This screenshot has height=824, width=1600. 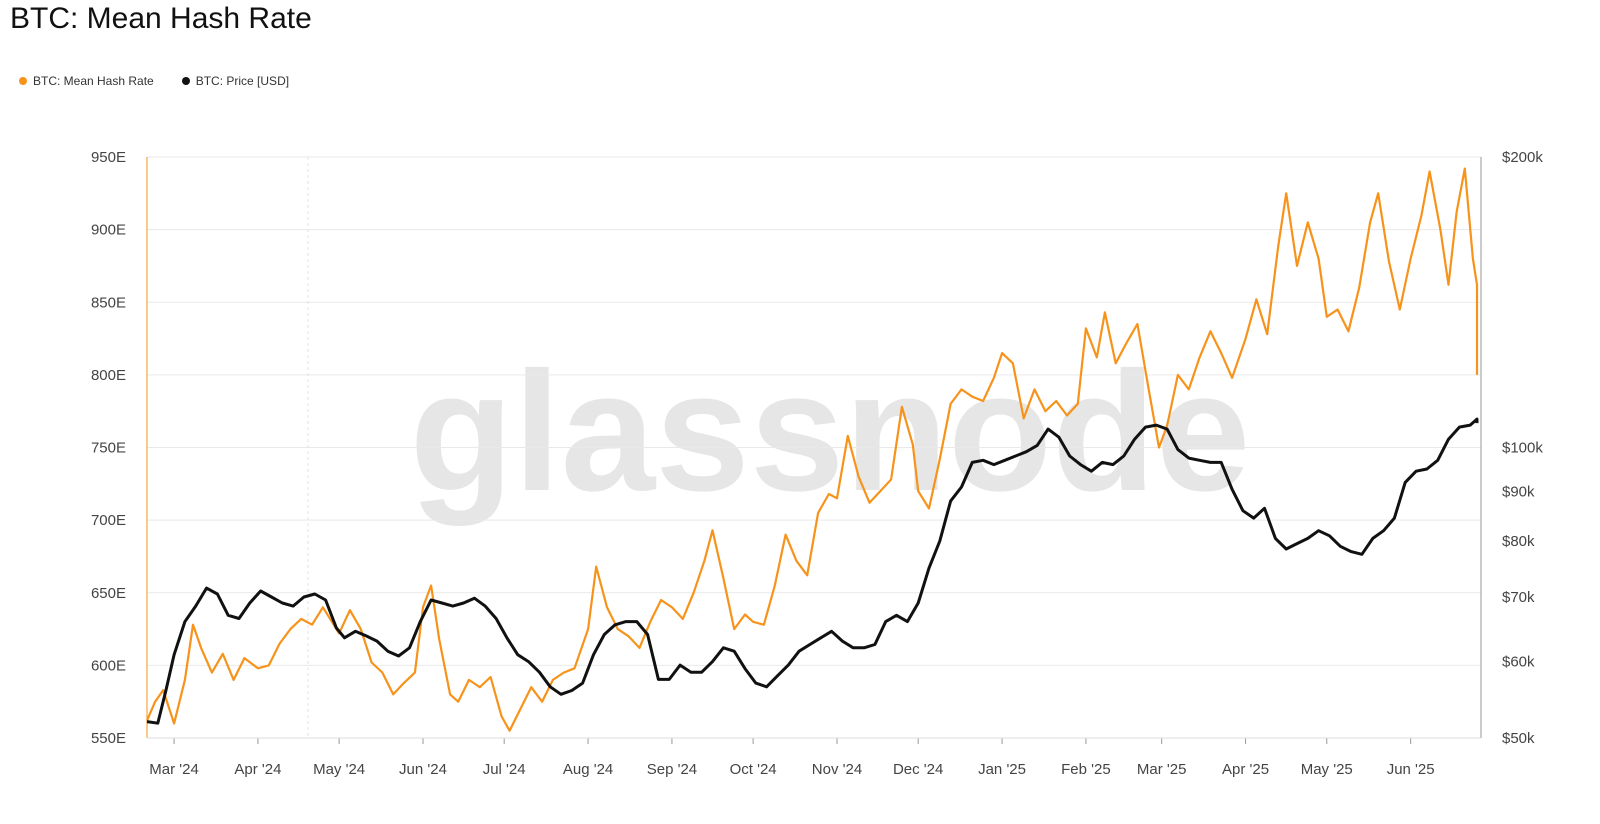 What do you see at coordinates (108, 738) in the screenshot?
I see `y-left-tick-label: 550E` at bounding box center [108, 738].